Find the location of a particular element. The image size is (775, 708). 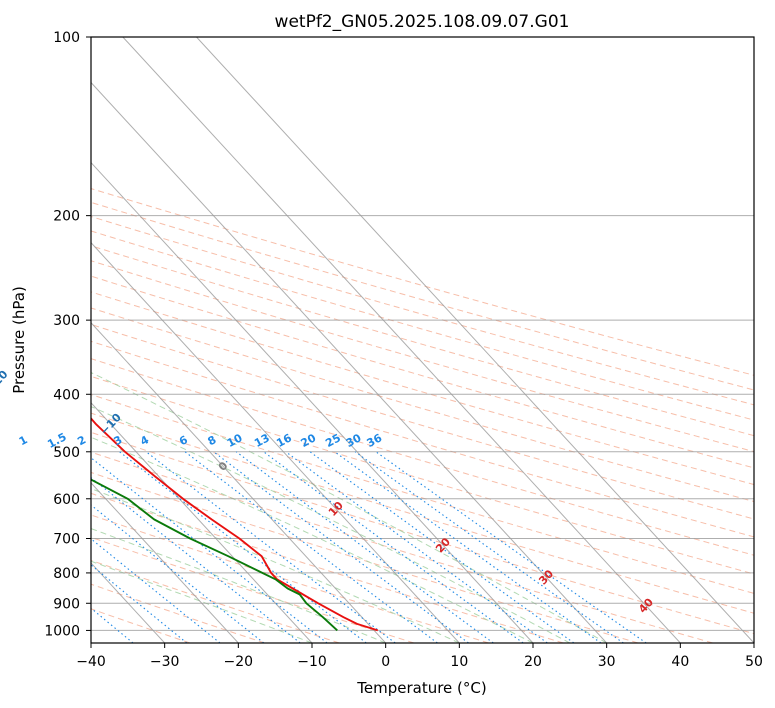

sounding-series is located at coordinates (235, 524).